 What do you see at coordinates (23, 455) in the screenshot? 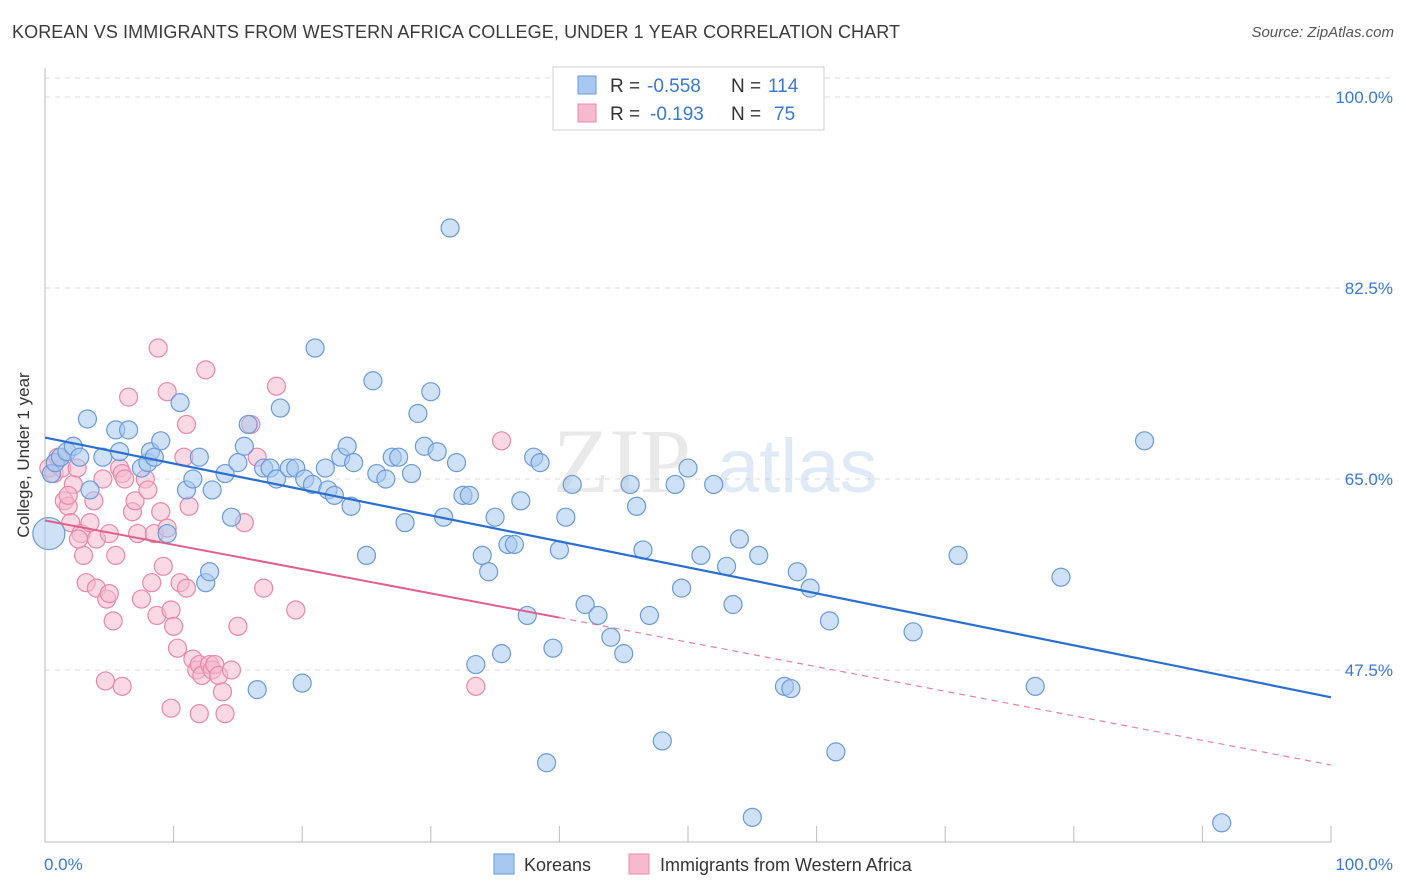
I see `y-axis-label: College, Under 1 year` at bounding box center [23, 455].